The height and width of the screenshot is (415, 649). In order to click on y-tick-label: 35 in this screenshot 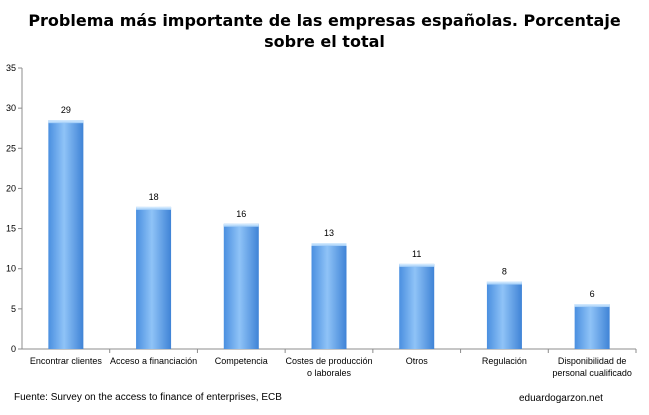, I will do `click(11, 68)`.